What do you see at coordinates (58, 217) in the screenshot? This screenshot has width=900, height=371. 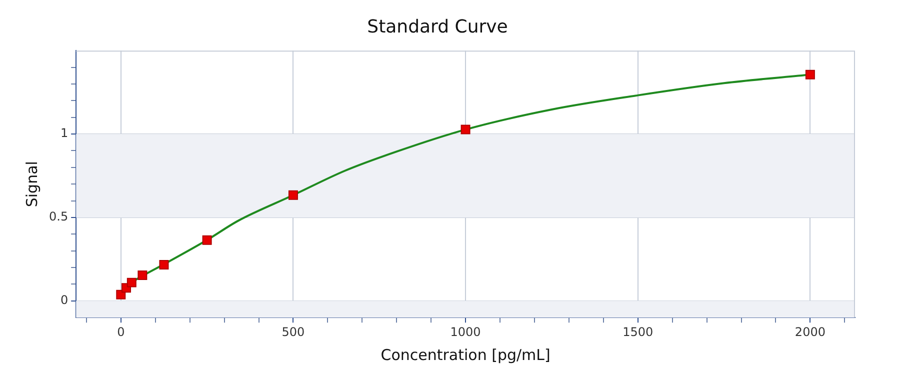 I see `y-tick-label: 0.5` at bounding box center [58, 217].